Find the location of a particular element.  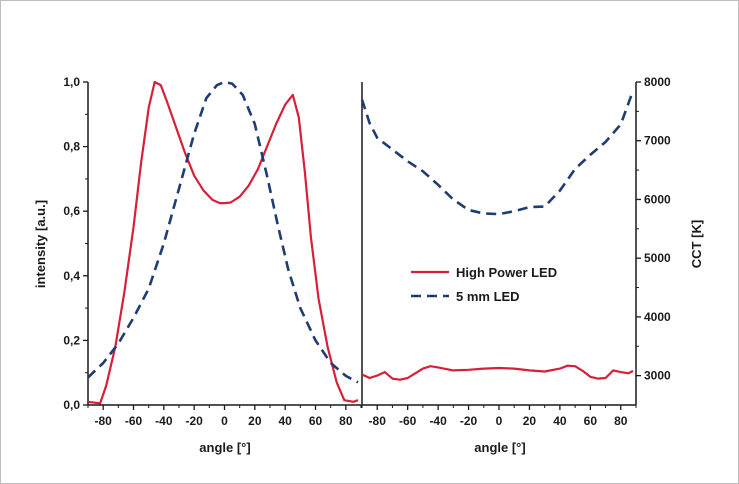

right-x-tick-label: -20 is located at coordinates (469, 421).